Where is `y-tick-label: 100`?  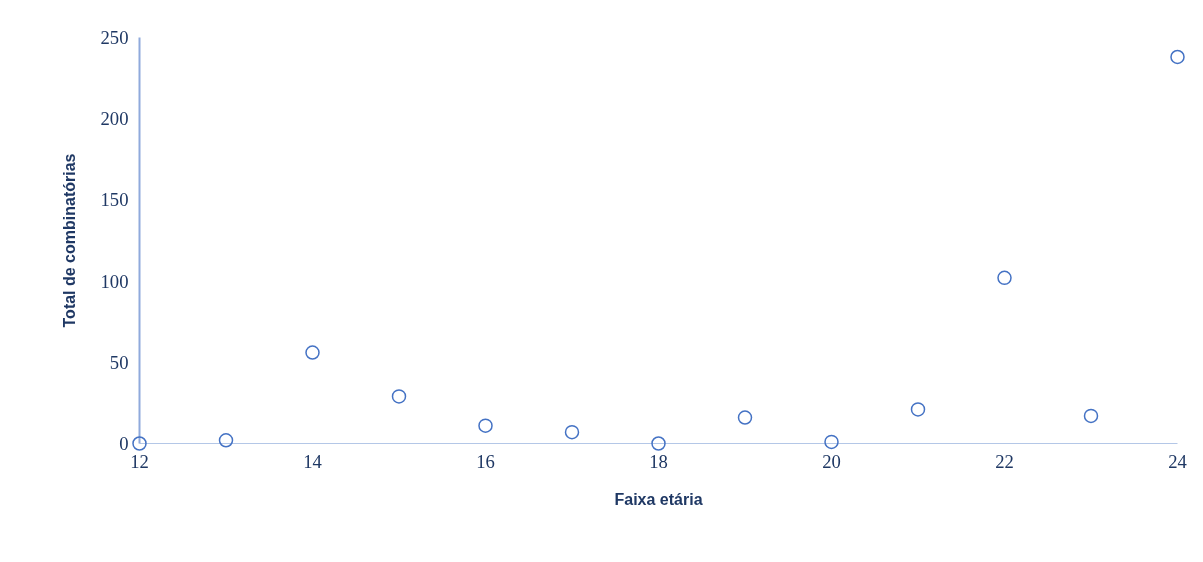
y-tick-label: 100 is located at coordinates (114, 281).